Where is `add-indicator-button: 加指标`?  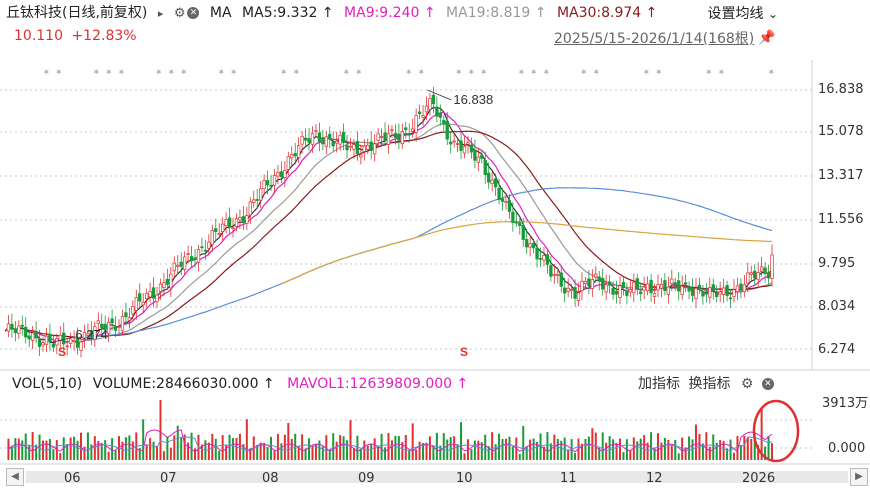 add-indicator-button: 加指标 is located at coordinates (659, 384).